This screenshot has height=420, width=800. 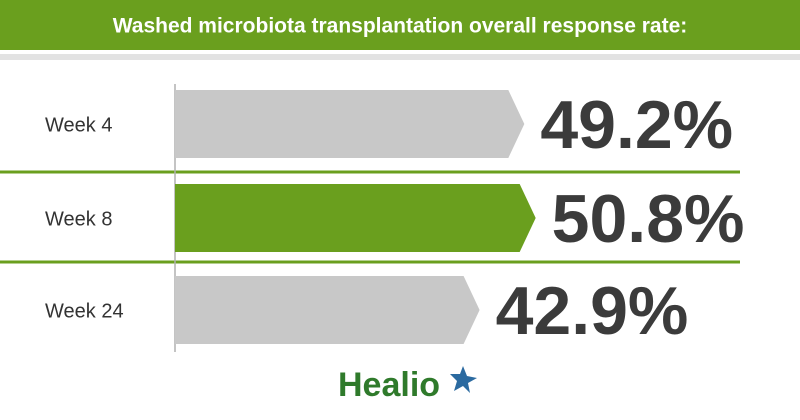 I want to click on category-label: Week 8, so click(x=78, y=219).